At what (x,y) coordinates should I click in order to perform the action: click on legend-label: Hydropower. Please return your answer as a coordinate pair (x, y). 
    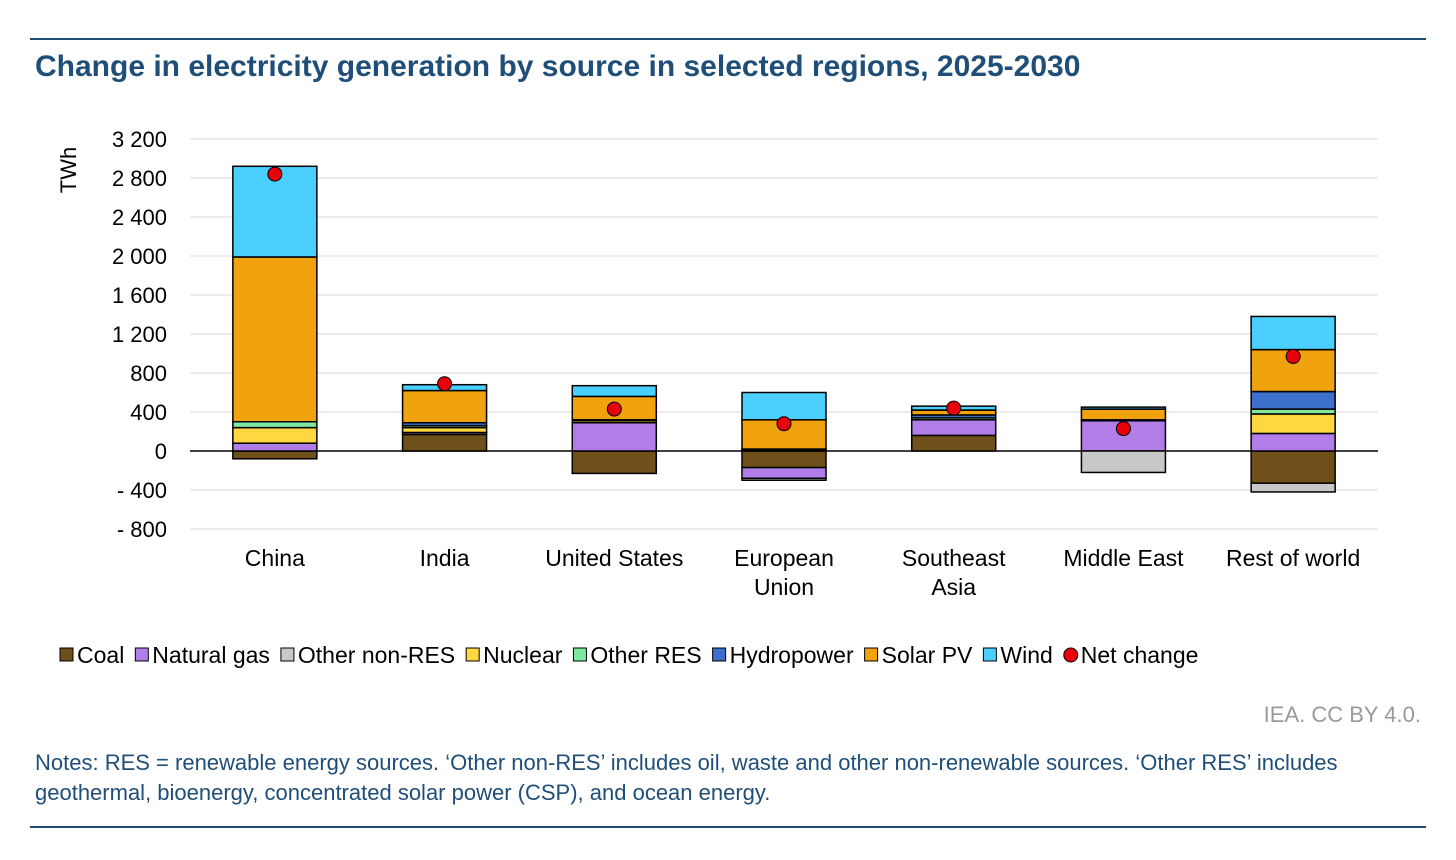
    Looking at the image, I should click on (792, 655).